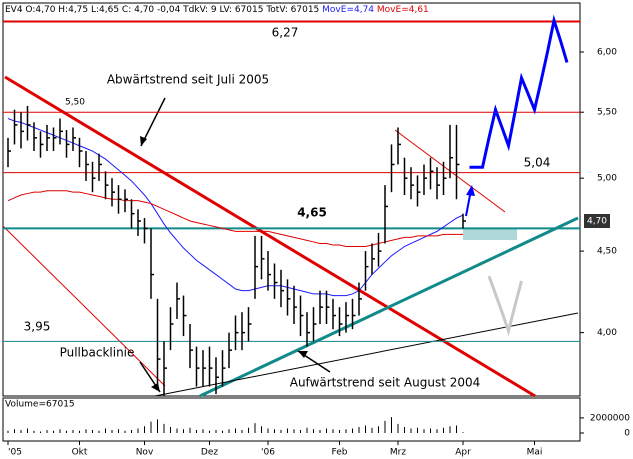 The height and width of the screenshot is (459, 633). I want to click on target-zone, so click(490, 234).